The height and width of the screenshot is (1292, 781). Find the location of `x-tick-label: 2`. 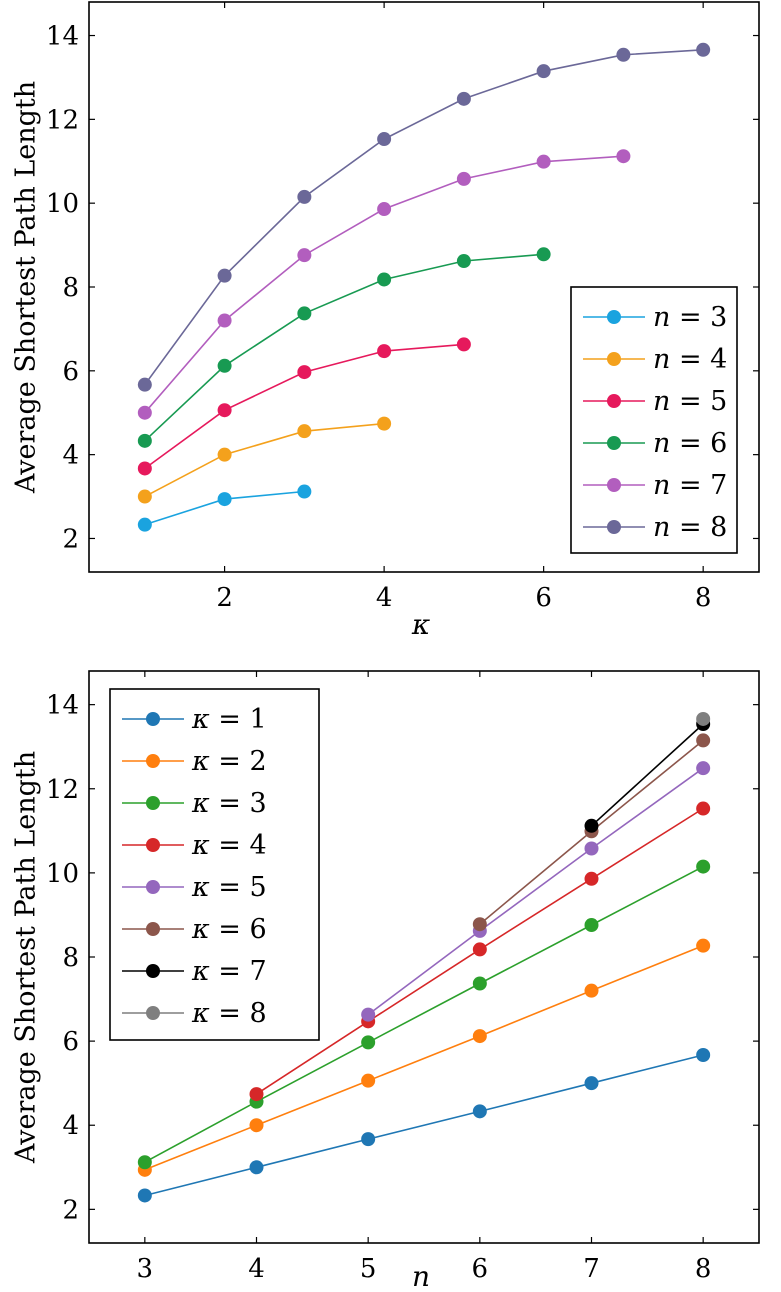

x-tick-label: 2 is located at coordinates (224, 598).